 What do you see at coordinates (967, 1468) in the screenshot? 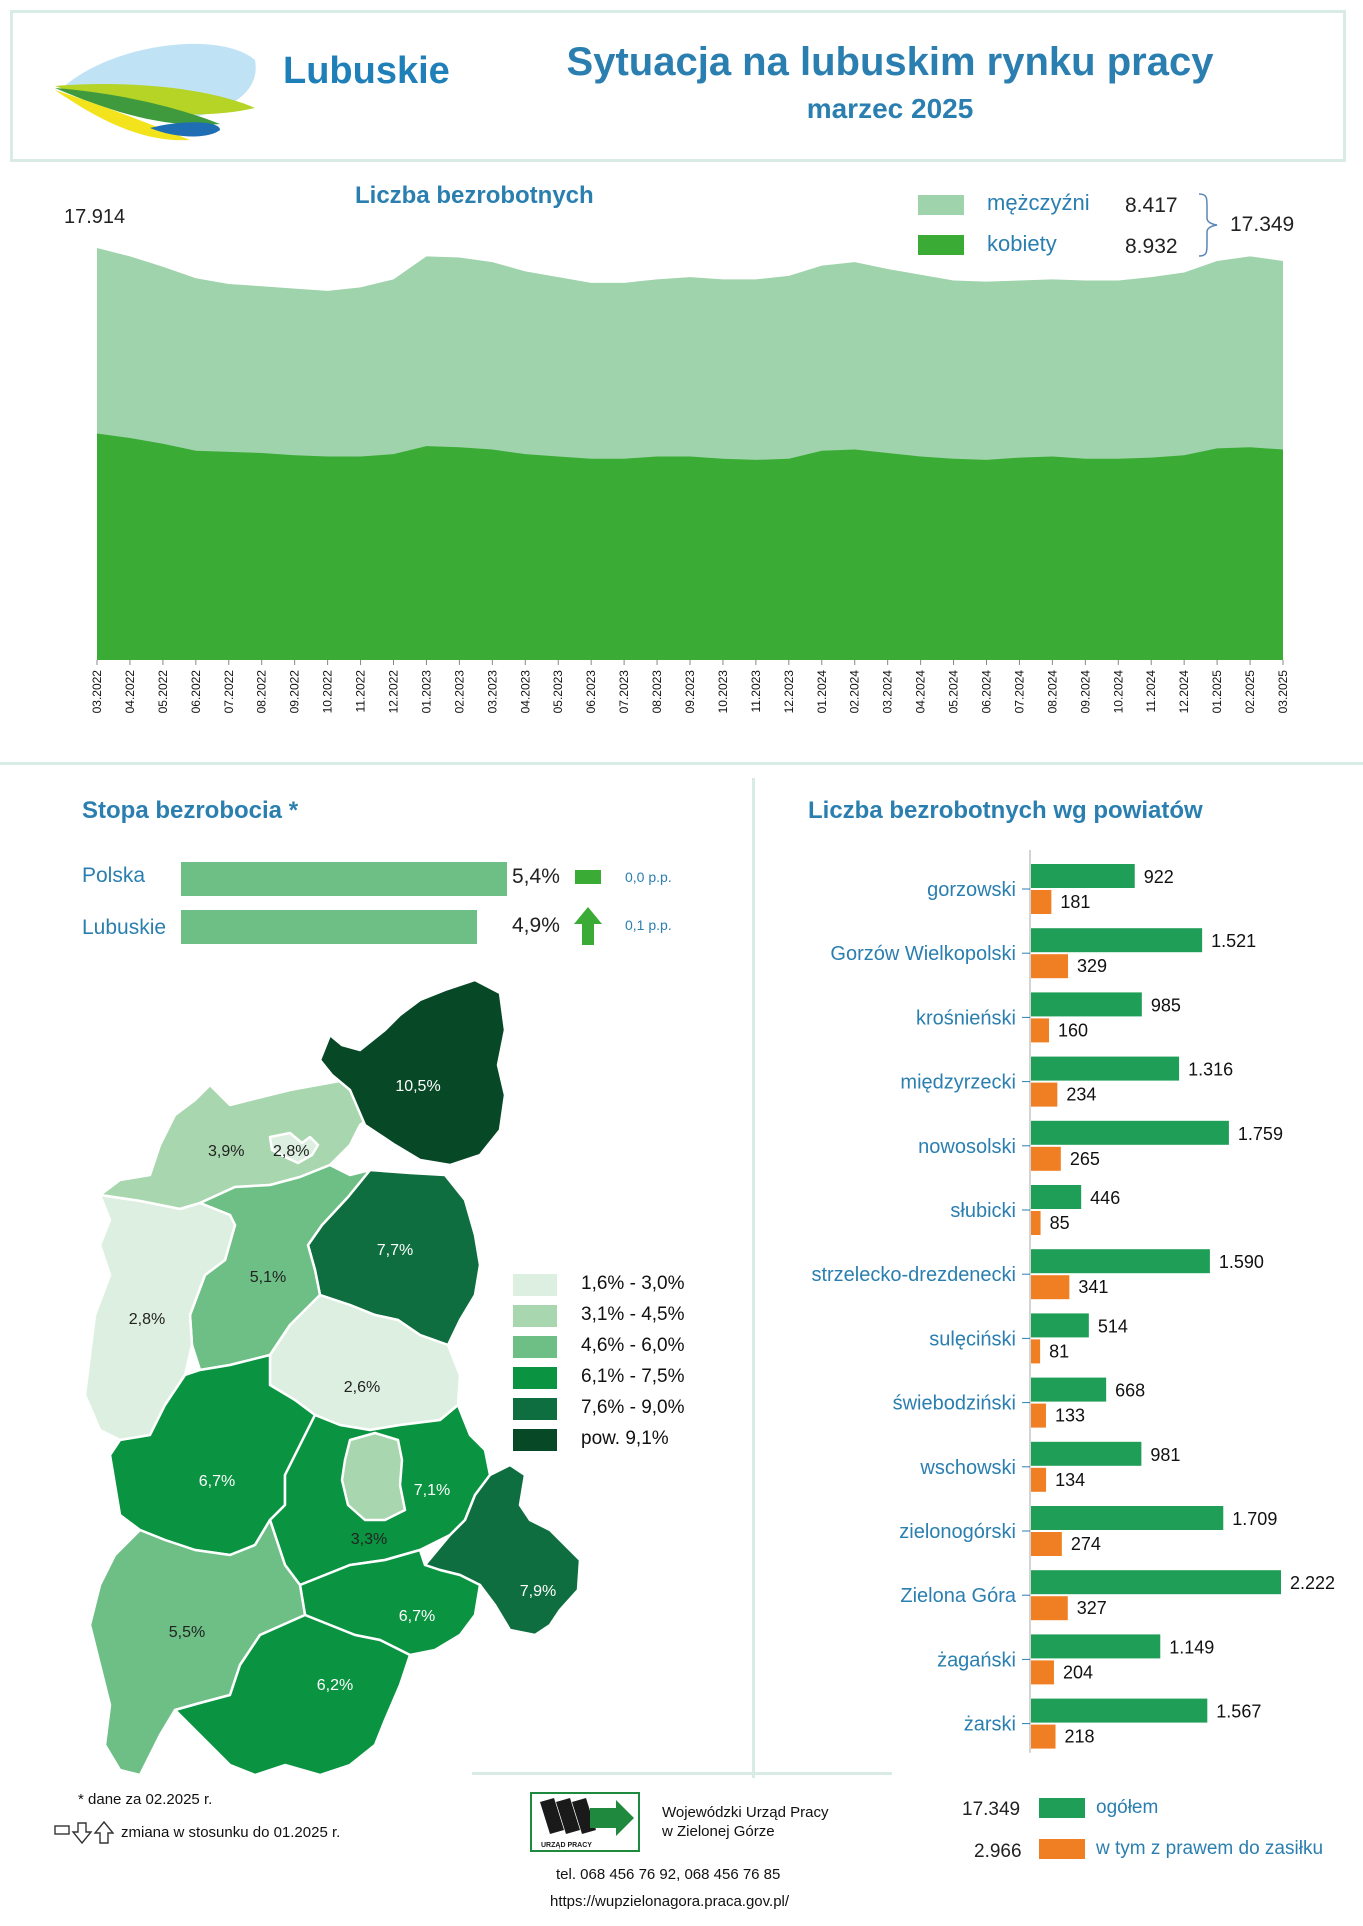
I see `category-label: wschowski` at bounding box center [967, 1468].